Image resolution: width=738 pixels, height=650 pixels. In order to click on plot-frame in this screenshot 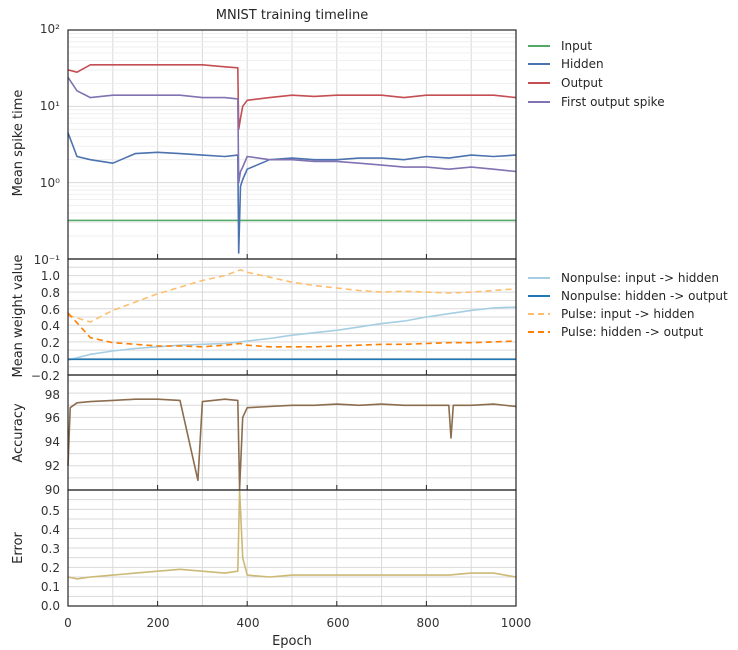, I will do `click(292, 548)`.